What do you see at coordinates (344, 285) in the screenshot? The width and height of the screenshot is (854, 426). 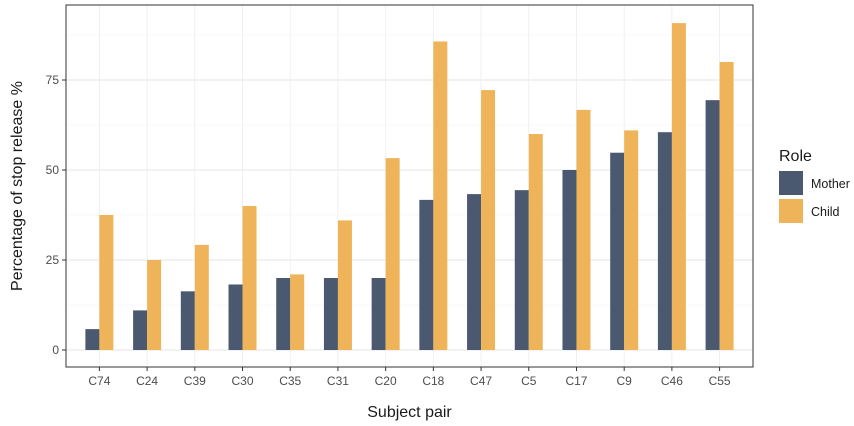 I see `bar-child-c31` at bounding box center [344, 285].